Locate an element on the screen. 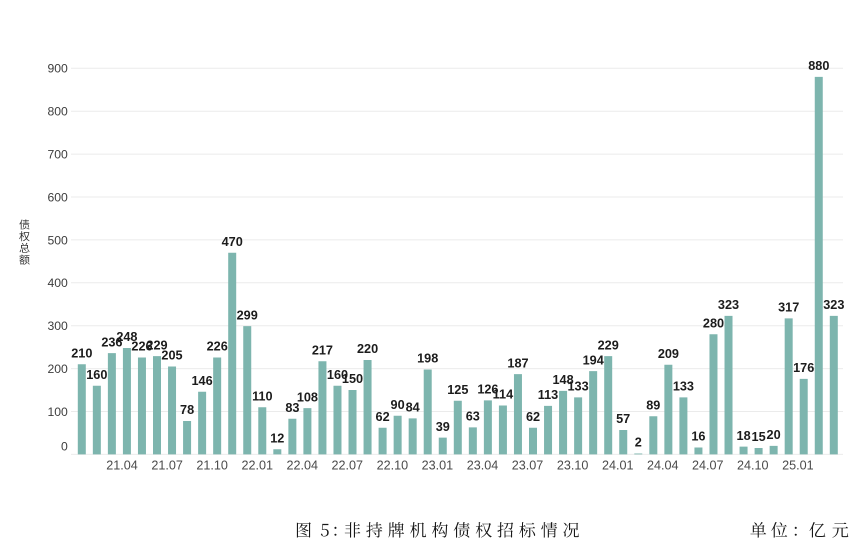  svg-text: 23.04 is located at coordinates (483, 466).